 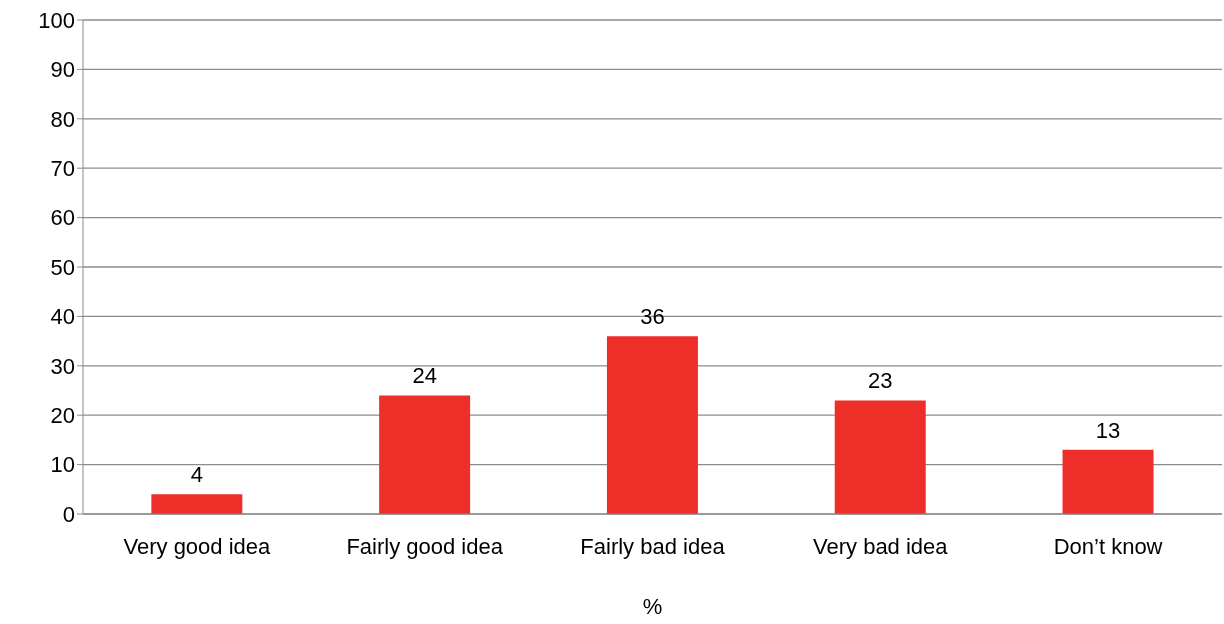 I want to click on x-tick-label: Don’t know, so click(x=1108, y=546).